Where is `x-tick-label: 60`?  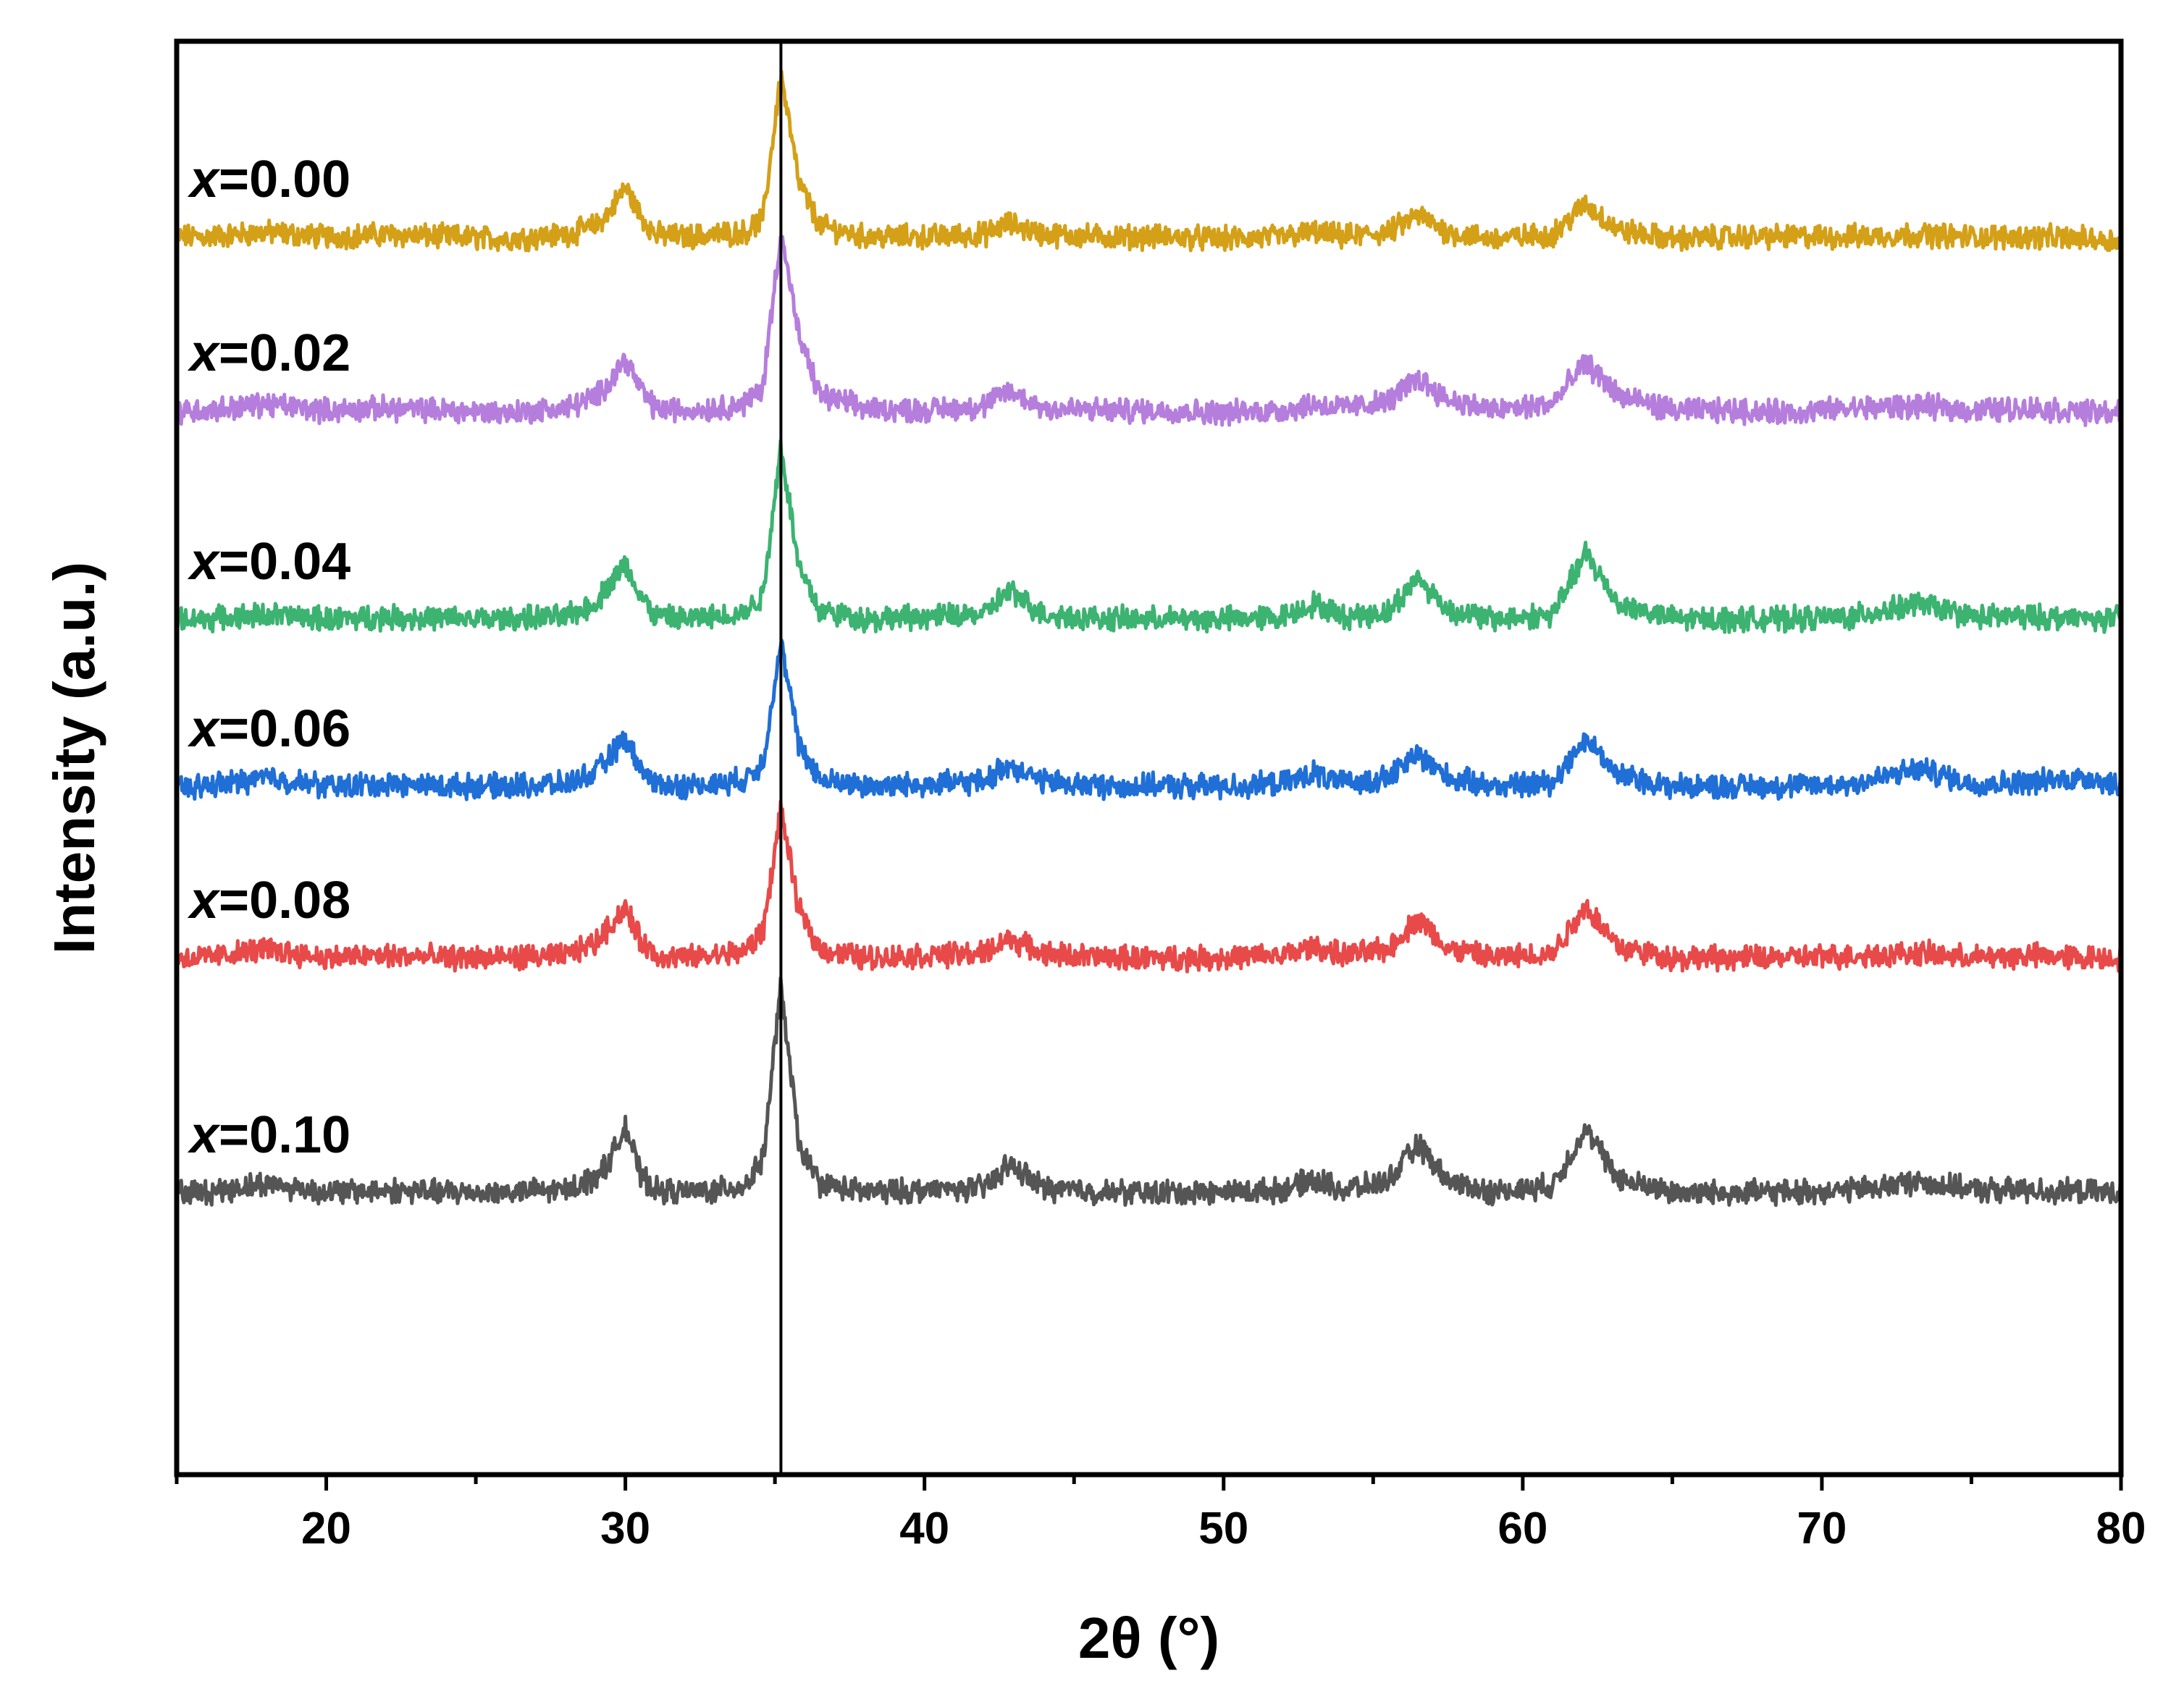 x-tick-label: 60 is located at coordinates (1522, 1529).